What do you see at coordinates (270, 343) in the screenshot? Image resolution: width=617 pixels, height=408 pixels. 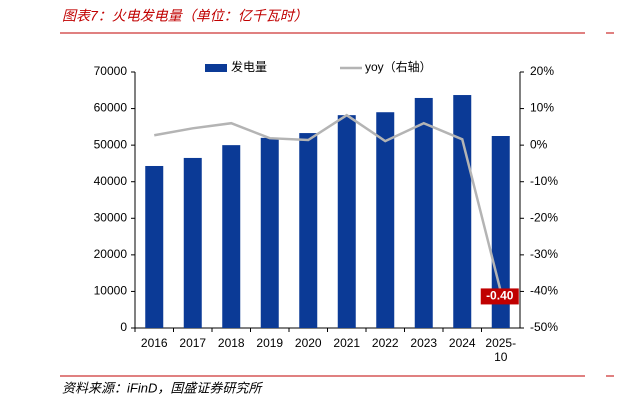 I see `x-tick-label: 2019` at bounding box center [270, 343].